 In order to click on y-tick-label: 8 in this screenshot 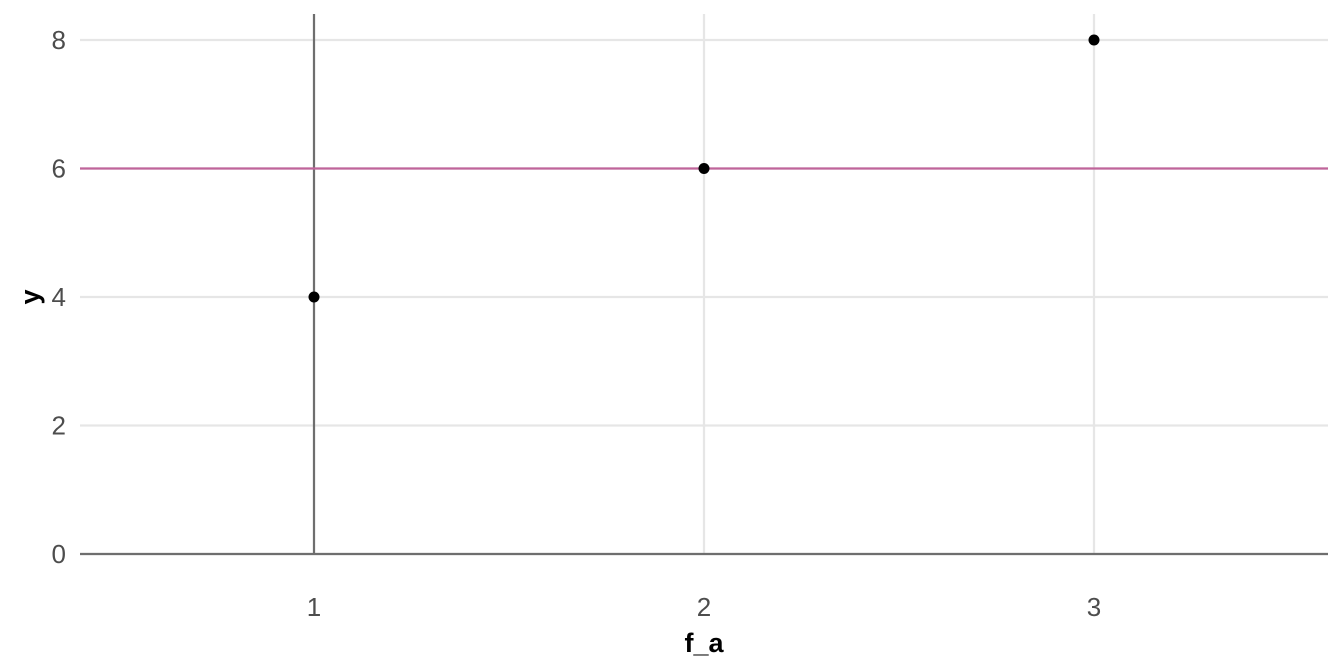, I will do `click(59, 40)`.